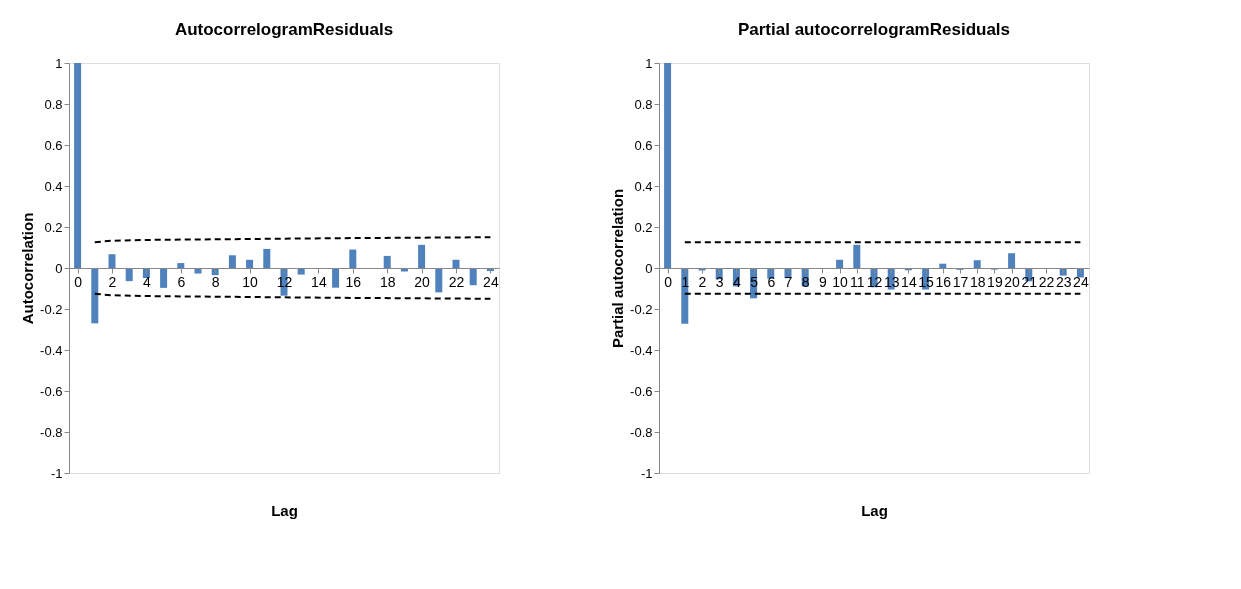 The height and width of the screenshot is (589, 1241). Describe the element at coordinates (788, 281) in the screenshot. I see `x-tick-label: 7` at that location.